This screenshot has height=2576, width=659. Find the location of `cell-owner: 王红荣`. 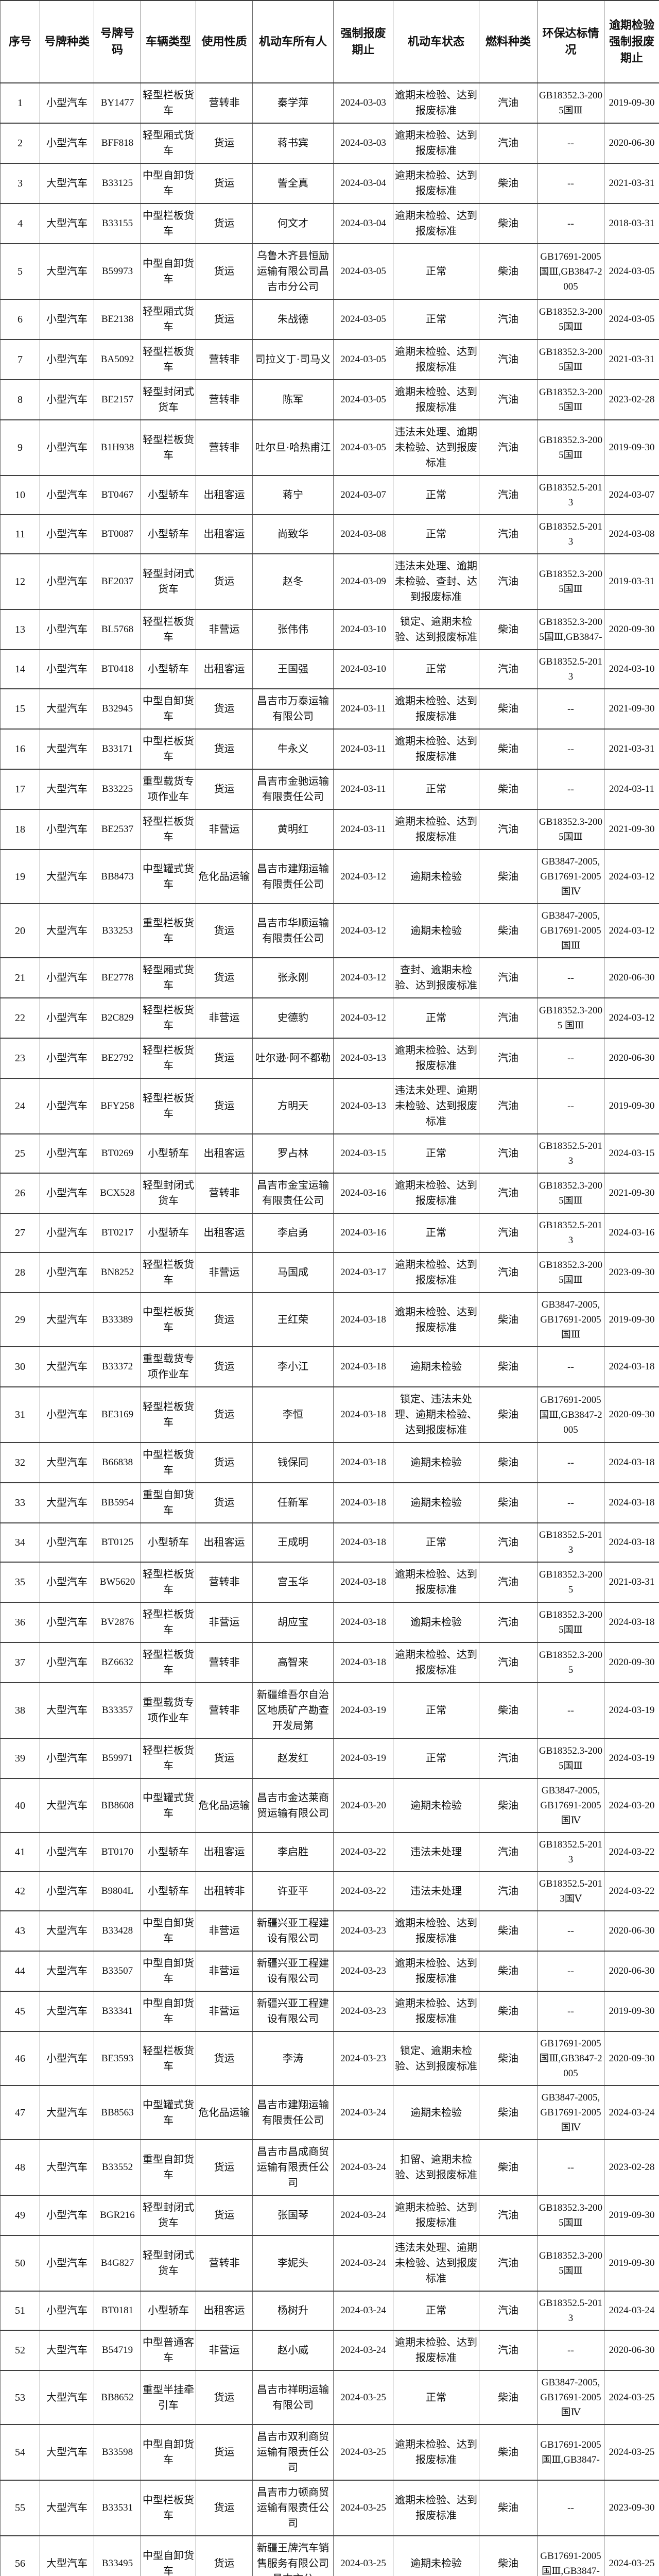

cell-owner: 王红荣 is located at coordinates (293, 1319).